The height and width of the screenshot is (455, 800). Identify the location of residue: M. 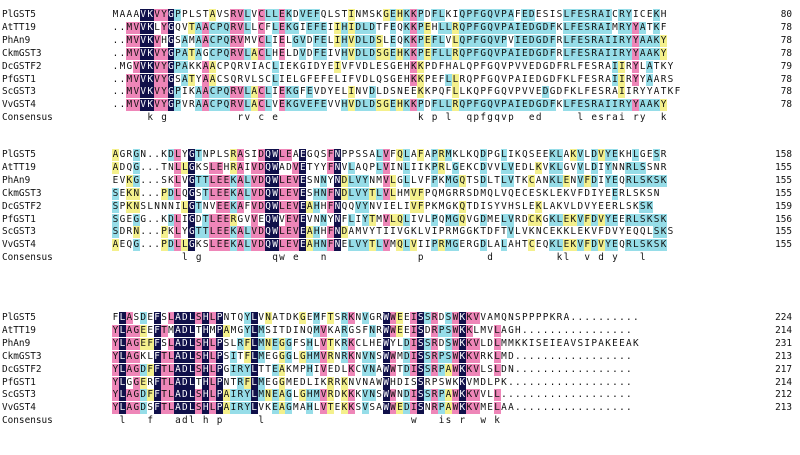
(393, 245).